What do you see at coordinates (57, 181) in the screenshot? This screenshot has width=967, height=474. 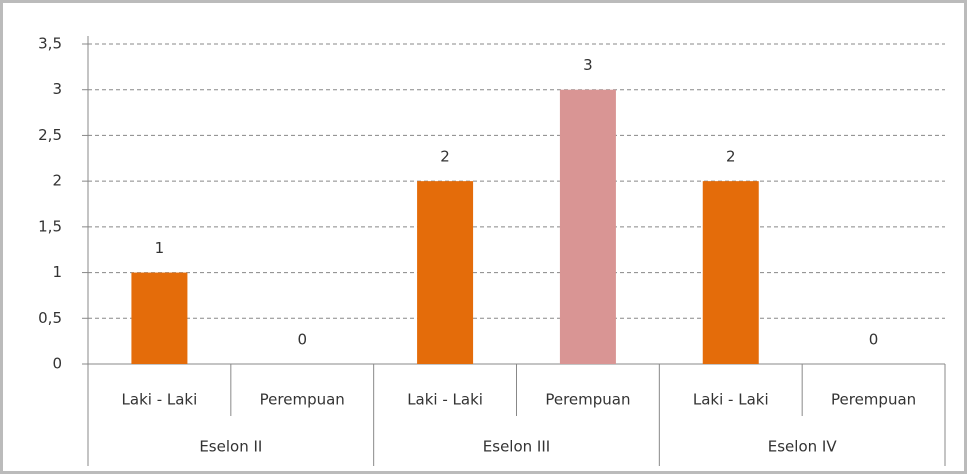 I see `y-tick-label: 2` at bounding box center [57, 181].